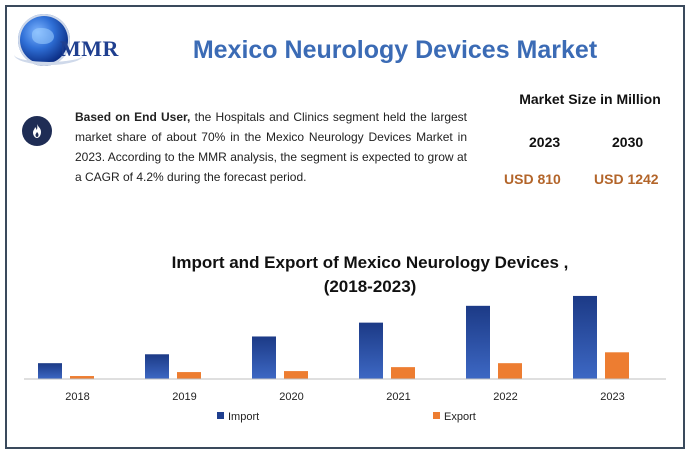  What do you see at coordinates (50, 371) in the screenshot?
I see `import-bar-2018` at bounding box center [50, 371].